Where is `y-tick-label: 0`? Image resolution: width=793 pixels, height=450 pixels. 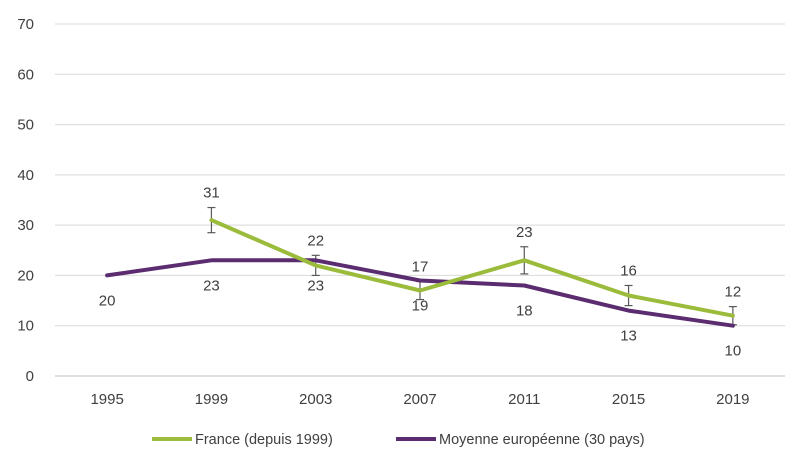 y-tick-label: 0 is located at coordinates (30, 376).